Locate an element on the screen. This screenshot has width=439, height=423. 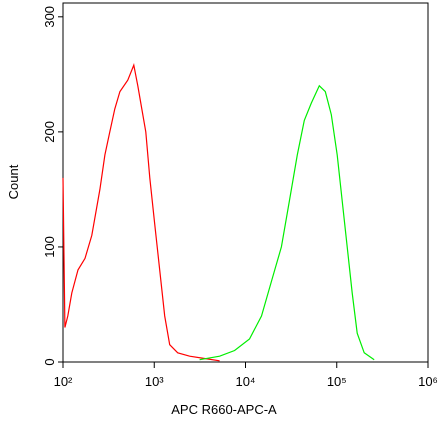
x-tick-label: 10² is located at coordinates (63, 381).